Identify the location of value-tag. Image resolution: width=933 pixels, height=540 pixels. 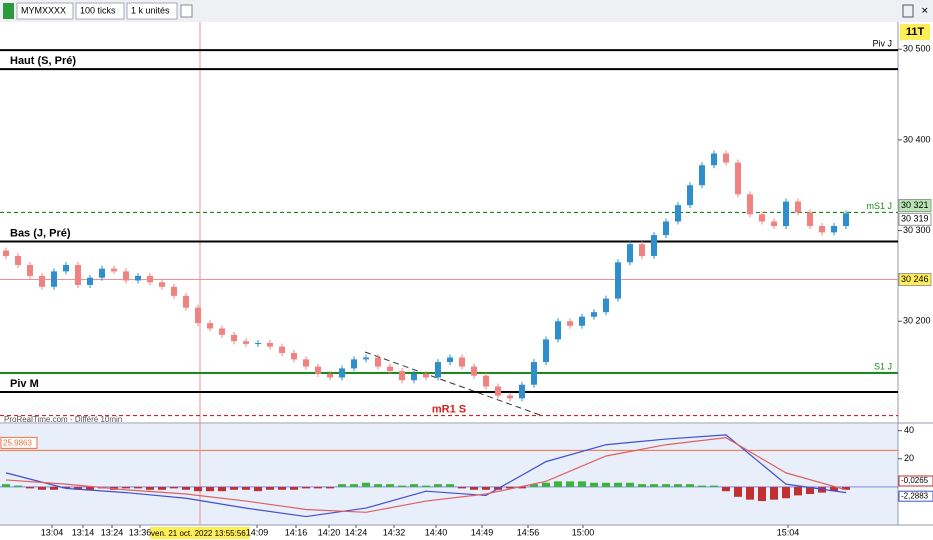
(915, 496).